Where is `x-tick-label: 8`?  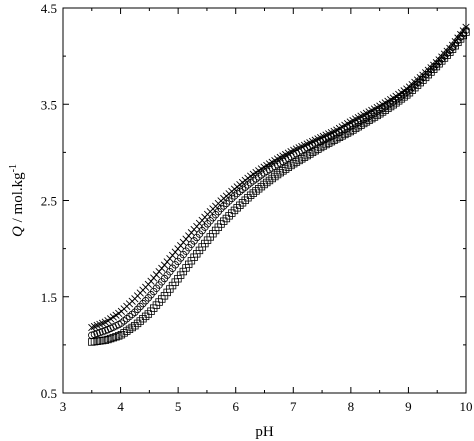
x-tick-label: 8 is located at coordinates (351, 406).